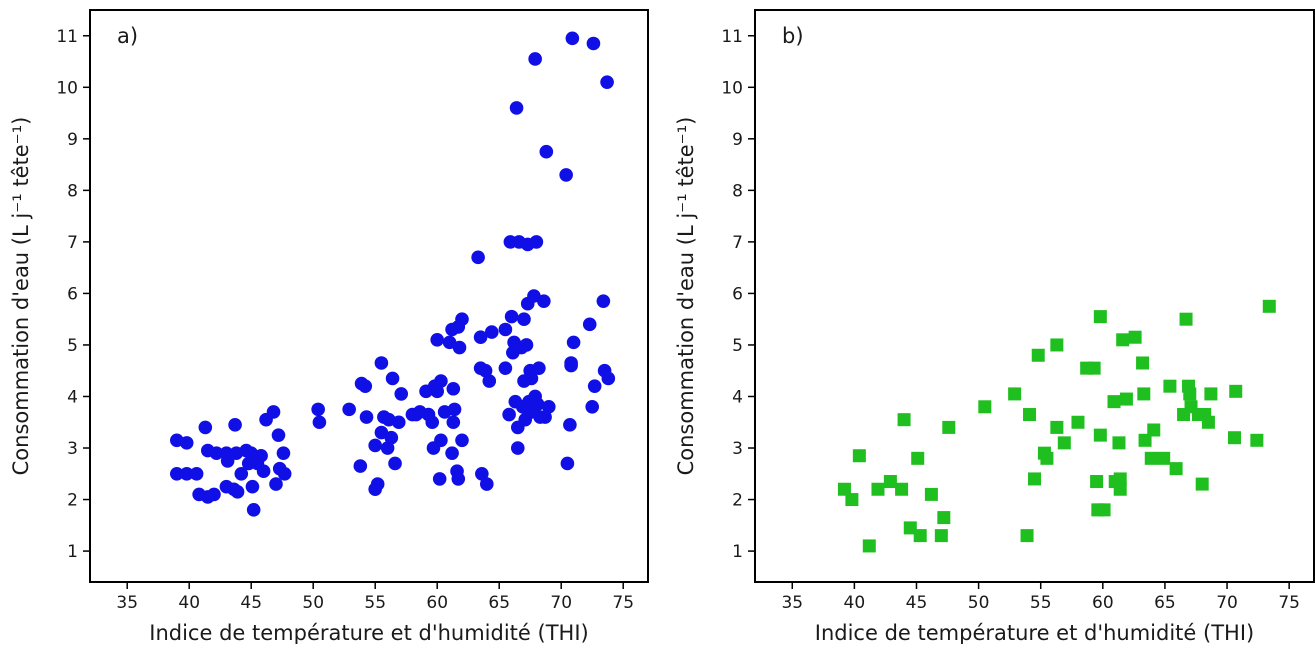 The image size is (1315, 648). What do you see at coordinates (72, 191) in the screenshot?
I see `y-tick-label: 8` at bounding box center [72, 191].